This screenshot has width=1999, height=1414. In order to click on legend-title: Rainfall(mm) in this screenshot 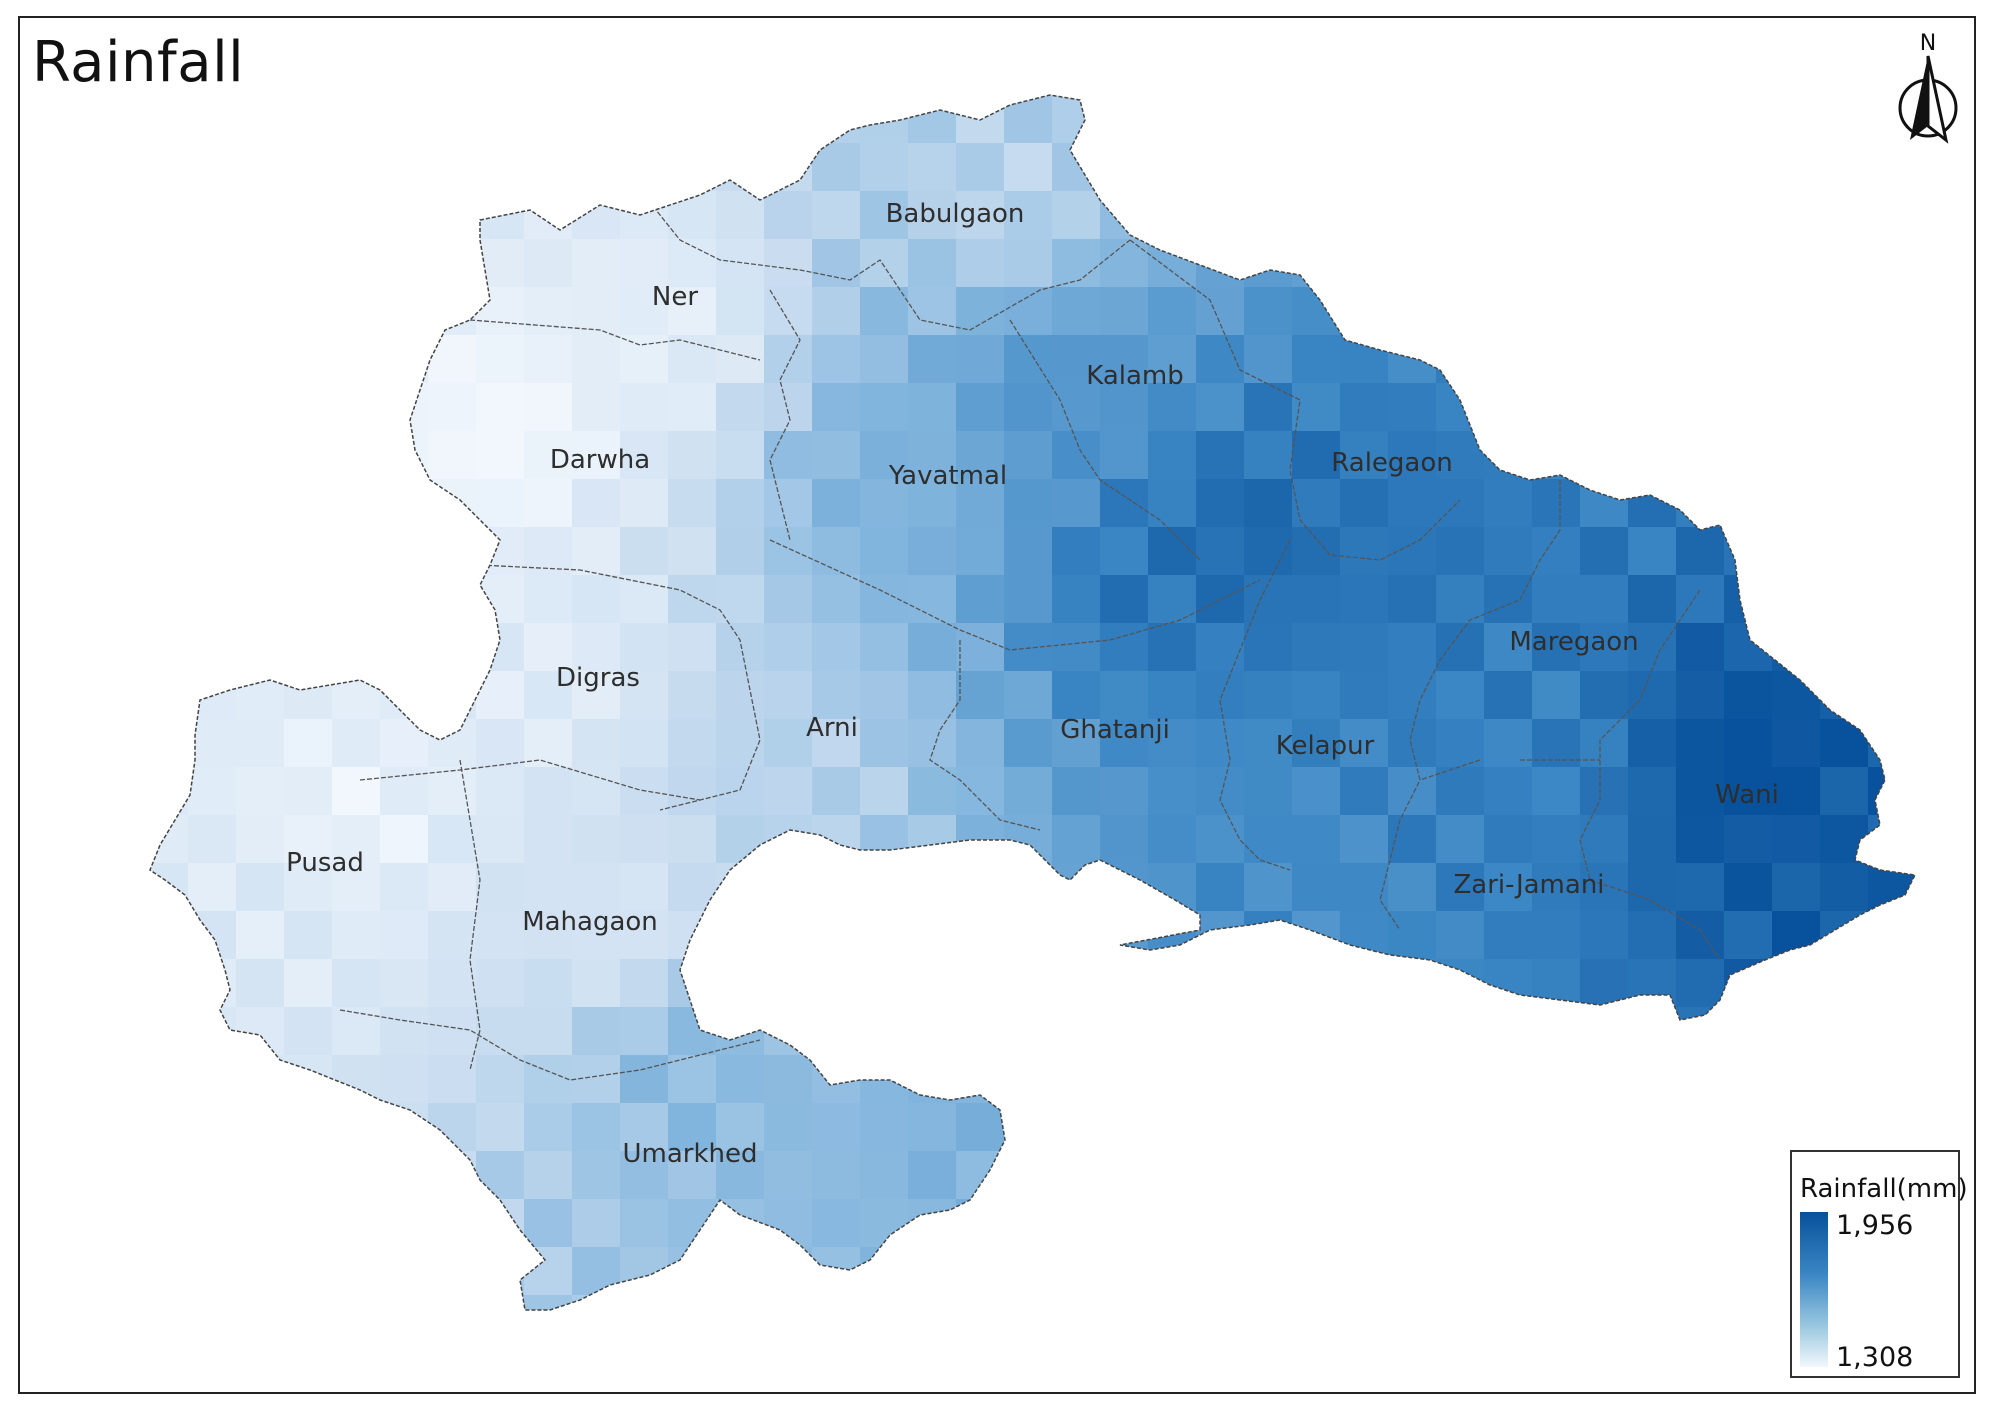, I will do `click(1884, 1189)`.